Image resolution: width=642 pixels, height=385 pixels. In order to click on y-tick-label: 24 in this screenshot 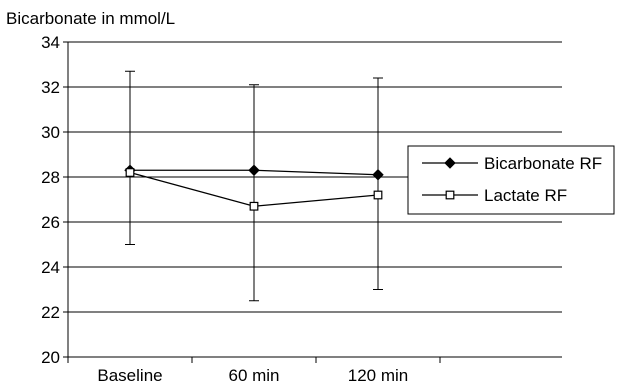, I will do `click(50, 267)`.